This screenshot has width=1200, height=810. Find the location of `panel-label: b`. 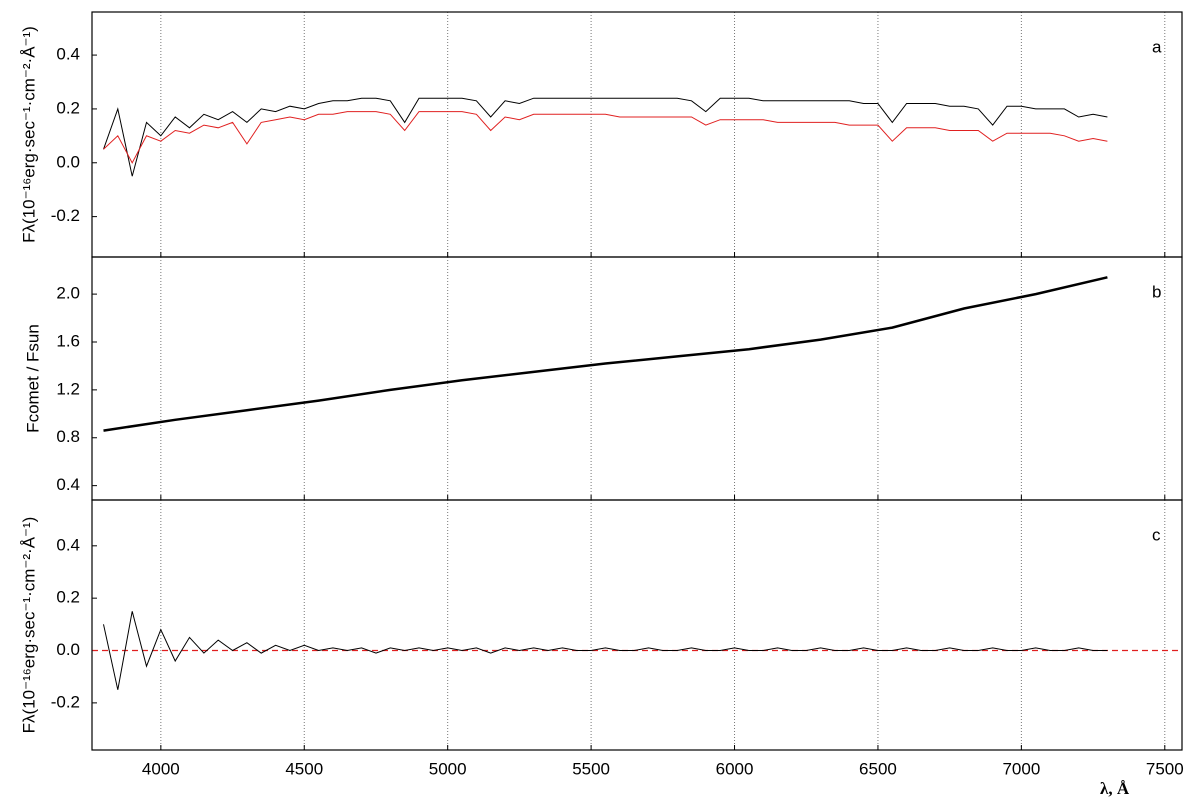

panel-label: b is located at coordinates (1156, 291).